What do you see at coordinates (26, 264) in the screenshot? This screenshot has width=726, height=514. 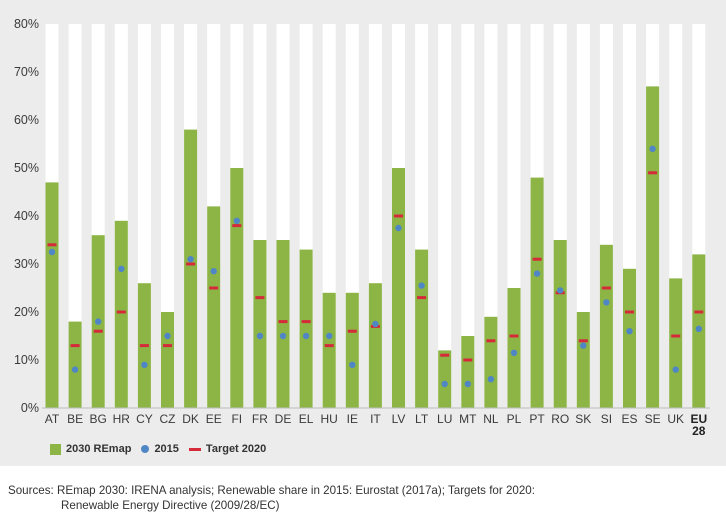 I see `y-tick-label: 30%` at bounding box center [26, 264].